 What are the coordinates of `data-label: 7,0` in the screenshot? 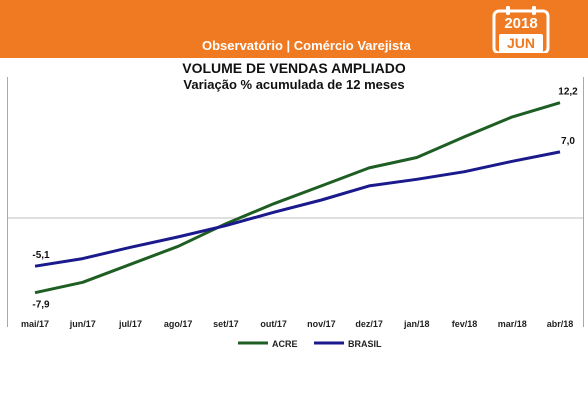 It's located at (568, 141).